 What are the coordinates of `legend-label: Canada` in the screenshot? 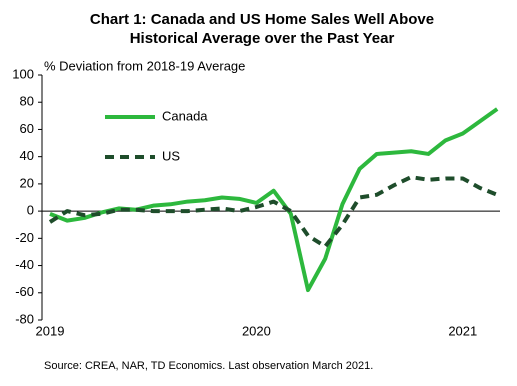 It's located at (185, 115).